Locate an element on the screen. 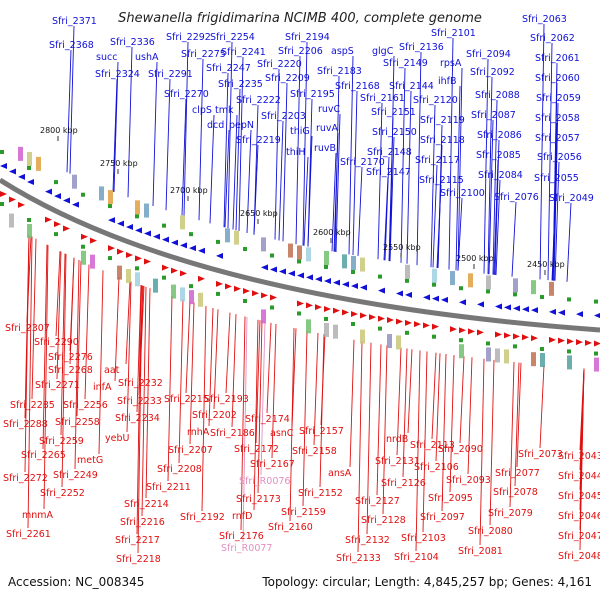 This screenshot has width=600, height=600. gene-label: Sfri_2086 is located at coordinates (499, 135).